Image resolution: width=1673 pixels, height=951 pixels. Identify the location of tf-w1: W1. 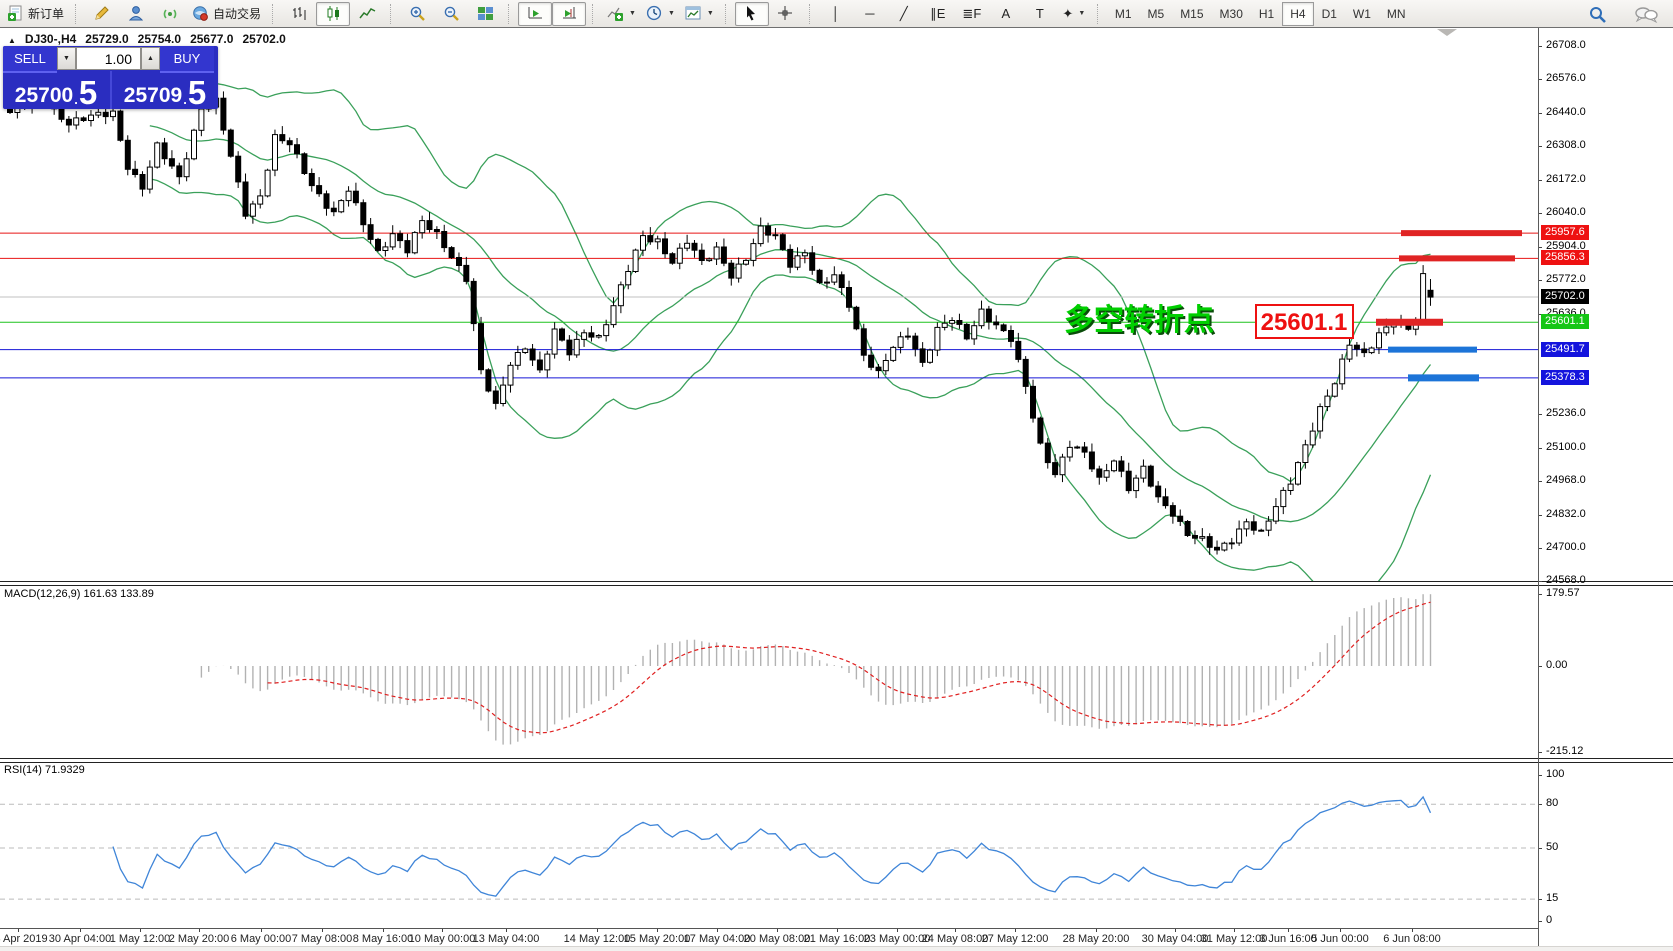
(1361, 13).